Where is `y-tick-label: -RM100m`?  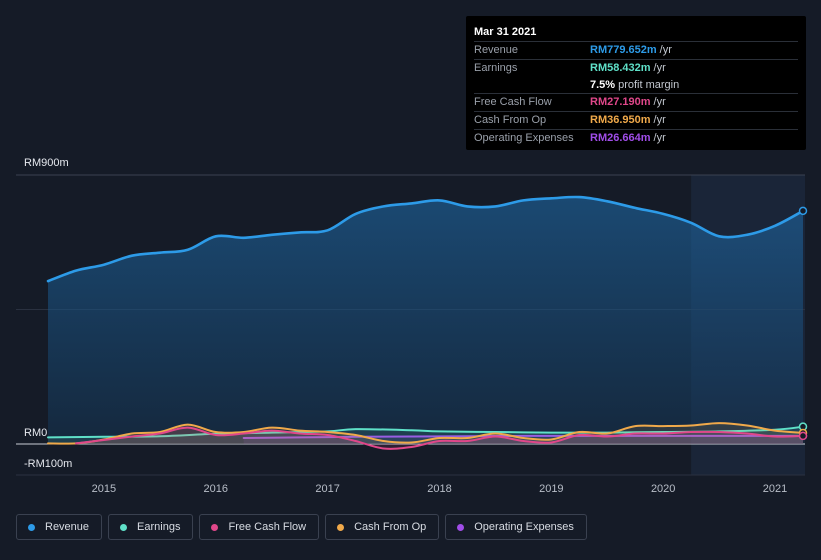 y-tick-label: -RM100m is located at coordinates (48, 464).